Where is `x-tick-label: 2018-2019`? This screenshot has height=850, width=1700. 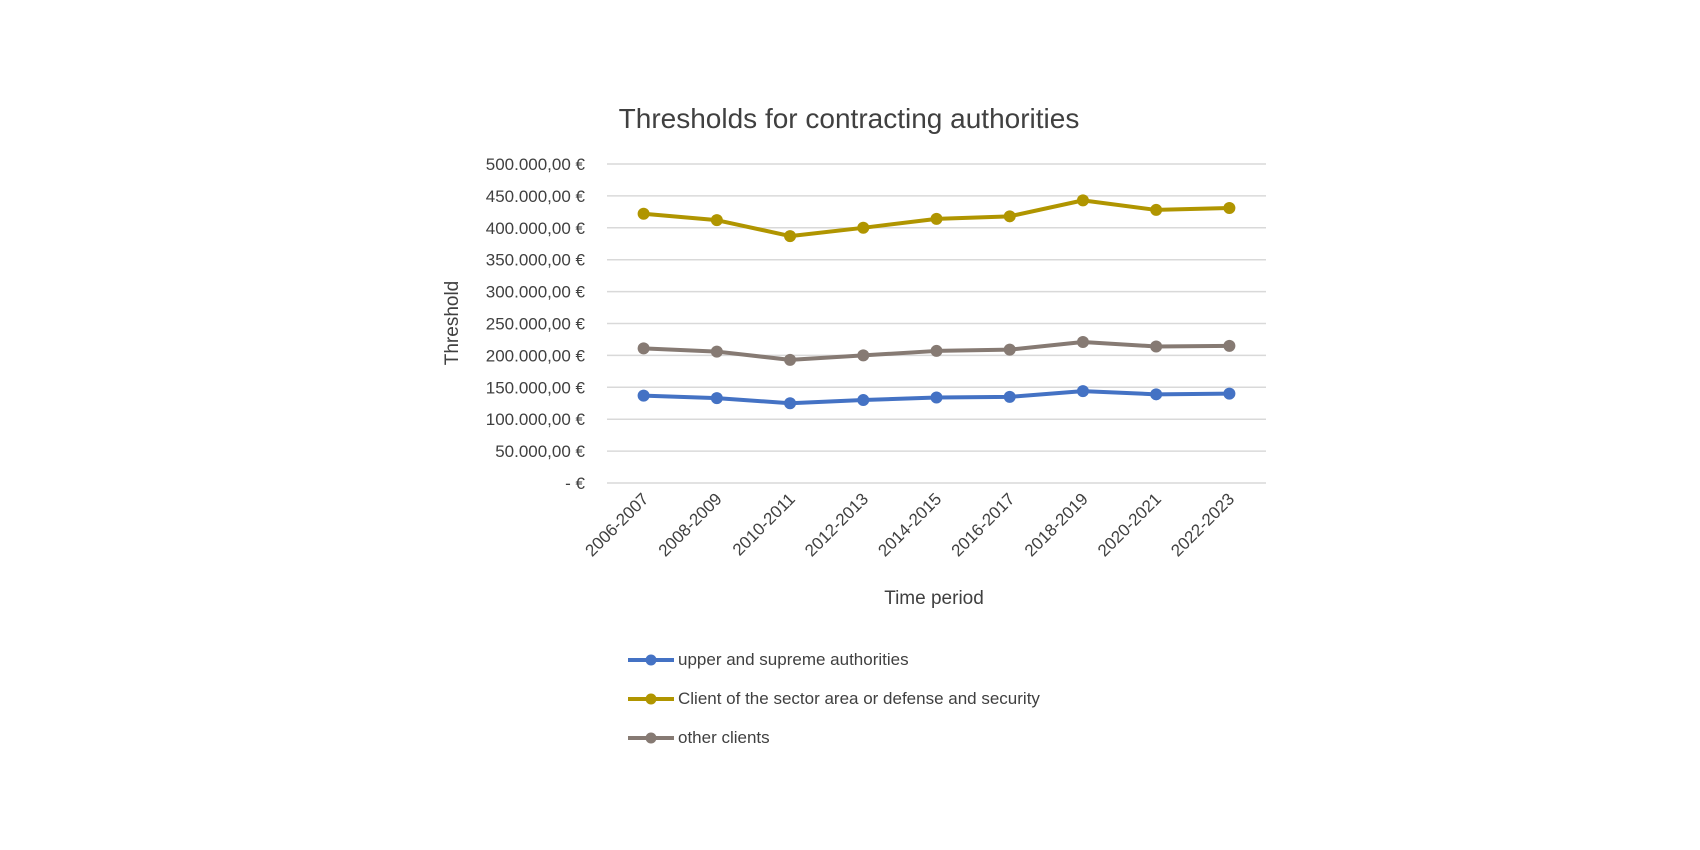 x-tick-label: 2018-2019 is located at coordinates (1056, 524).